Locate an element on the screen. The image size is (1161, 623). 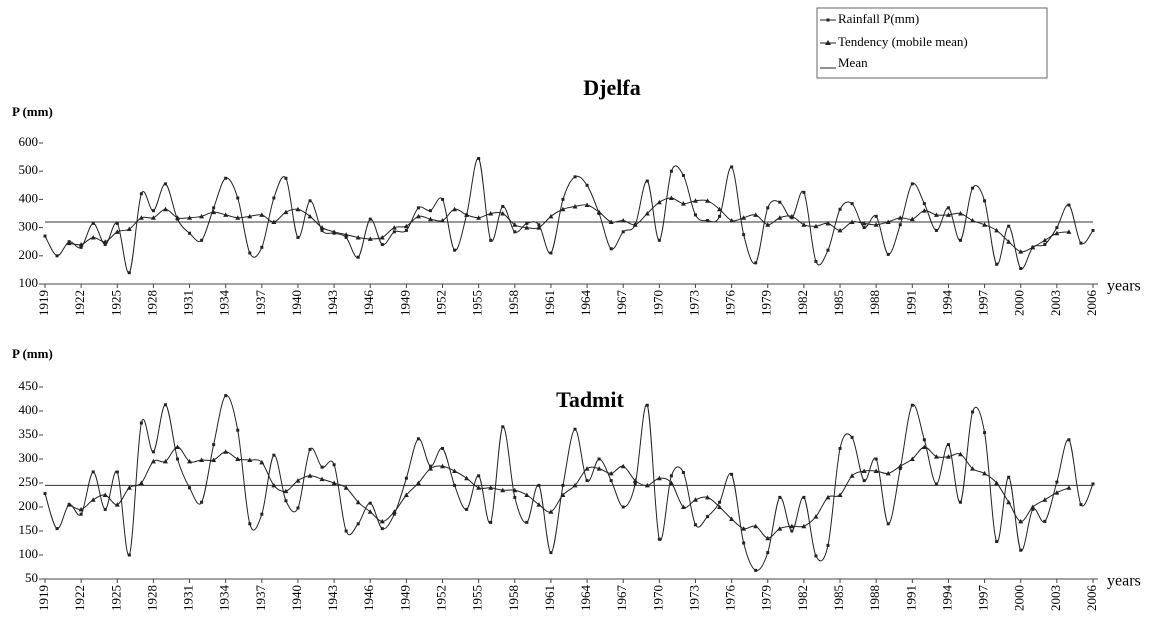
x-tick-label: 1940 is located at coordinates (296, 598).